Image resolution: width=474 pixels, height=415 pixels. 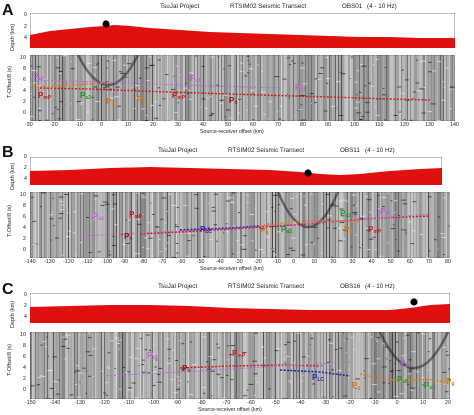 I want to click on x-tick: 90, so click(x=328, y=125).